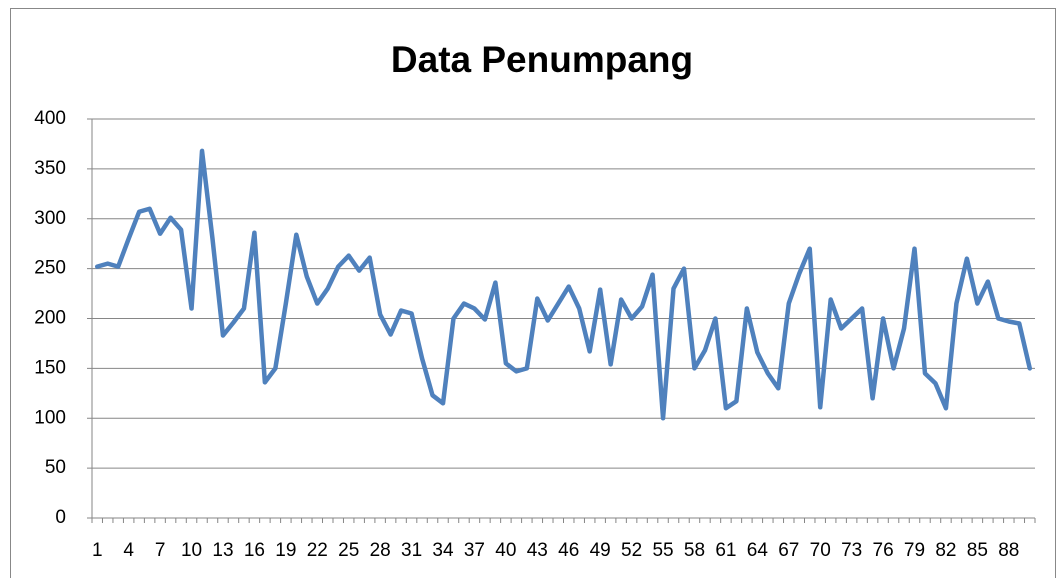 Image resolution: width=1064 pixels, height=578 pixels. What do you see at coordinates (631, 550) in the screenshot?
I see `x-tick-label: 52` at bounding box center [631, 550].